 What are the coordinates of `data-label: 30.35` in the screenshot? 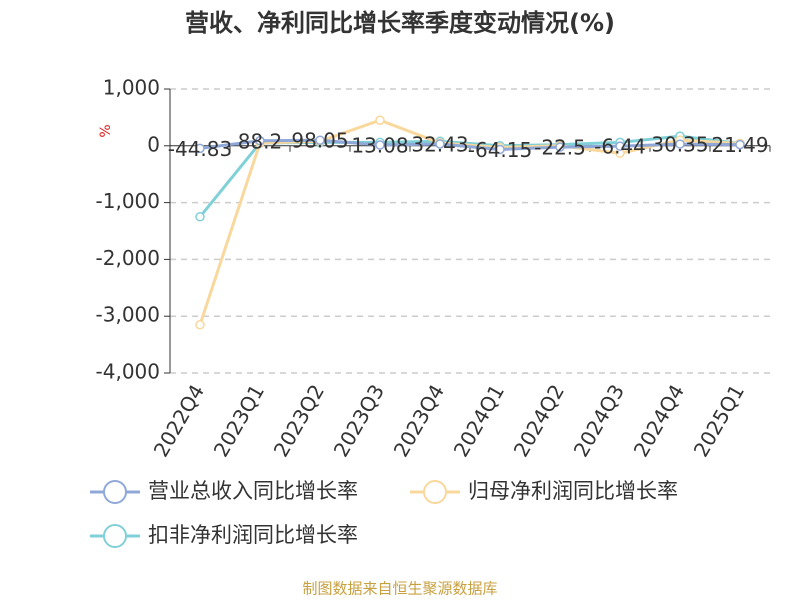 It's located at (679, 145).